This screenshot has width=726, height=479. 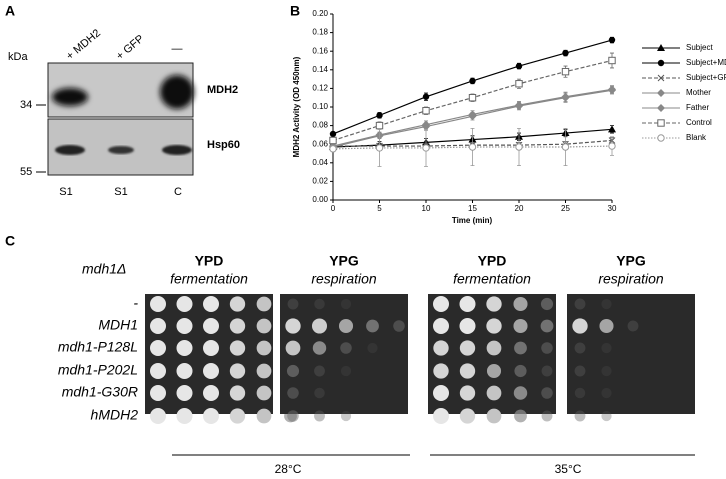 I want to click on y-tick-label: 0.02, so click(x=320, y=181).